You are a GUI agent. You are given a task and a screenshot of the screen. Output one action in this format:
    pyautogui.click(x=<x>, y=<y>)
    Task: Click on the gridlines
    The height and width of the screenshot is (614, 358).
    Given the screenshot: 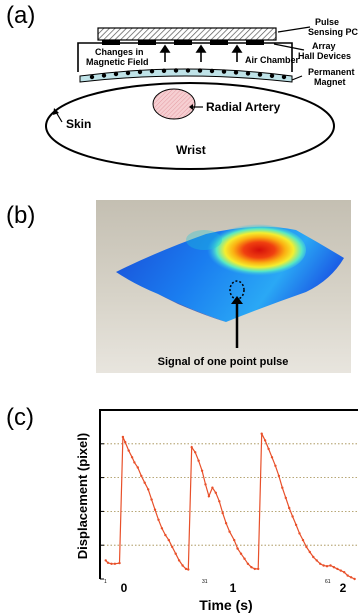 What is the action you would take?
    pyautogui.click(x=229, y=494)
    